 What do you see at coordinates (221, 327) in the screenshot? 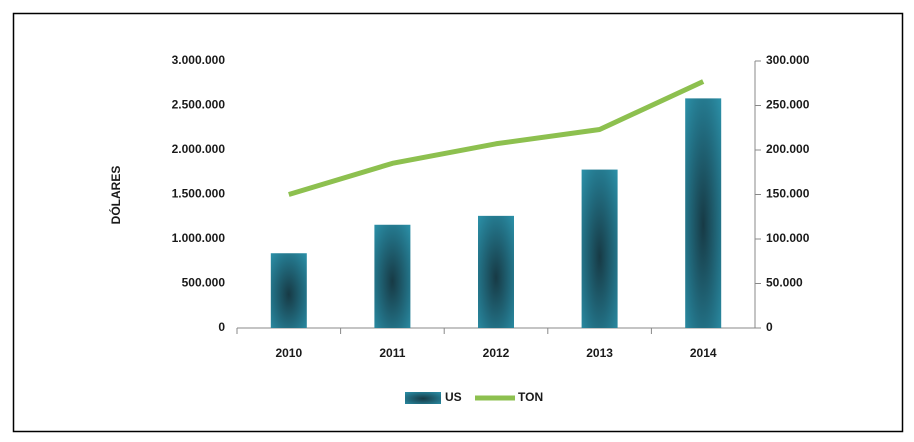
I see `y-tick-label: 0` at bounding box center [221, 327].